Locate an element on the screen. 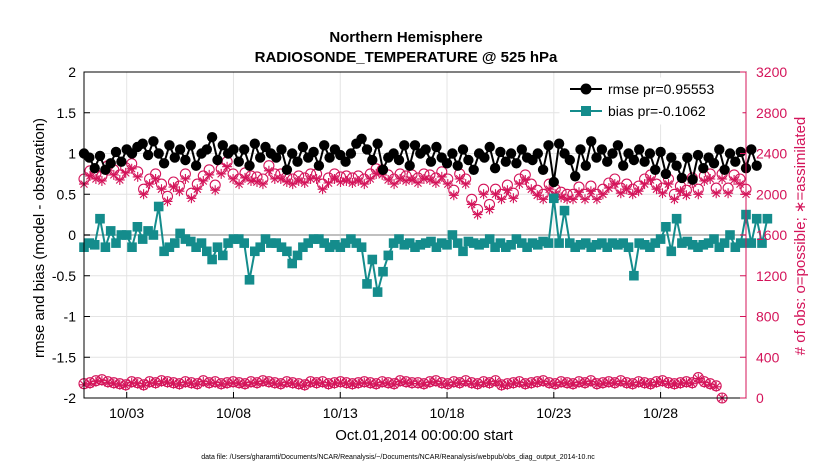  x-axis: 10/03 10/08 10/13 10/18 10/23 10/28 is located at coordinates (393, 406).